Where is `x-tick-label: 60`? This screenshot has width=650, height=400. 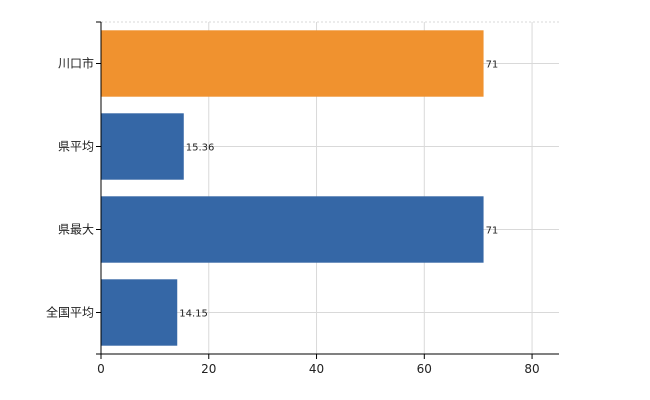
x-tick-label: 60 is located at coordinates (424, 369).